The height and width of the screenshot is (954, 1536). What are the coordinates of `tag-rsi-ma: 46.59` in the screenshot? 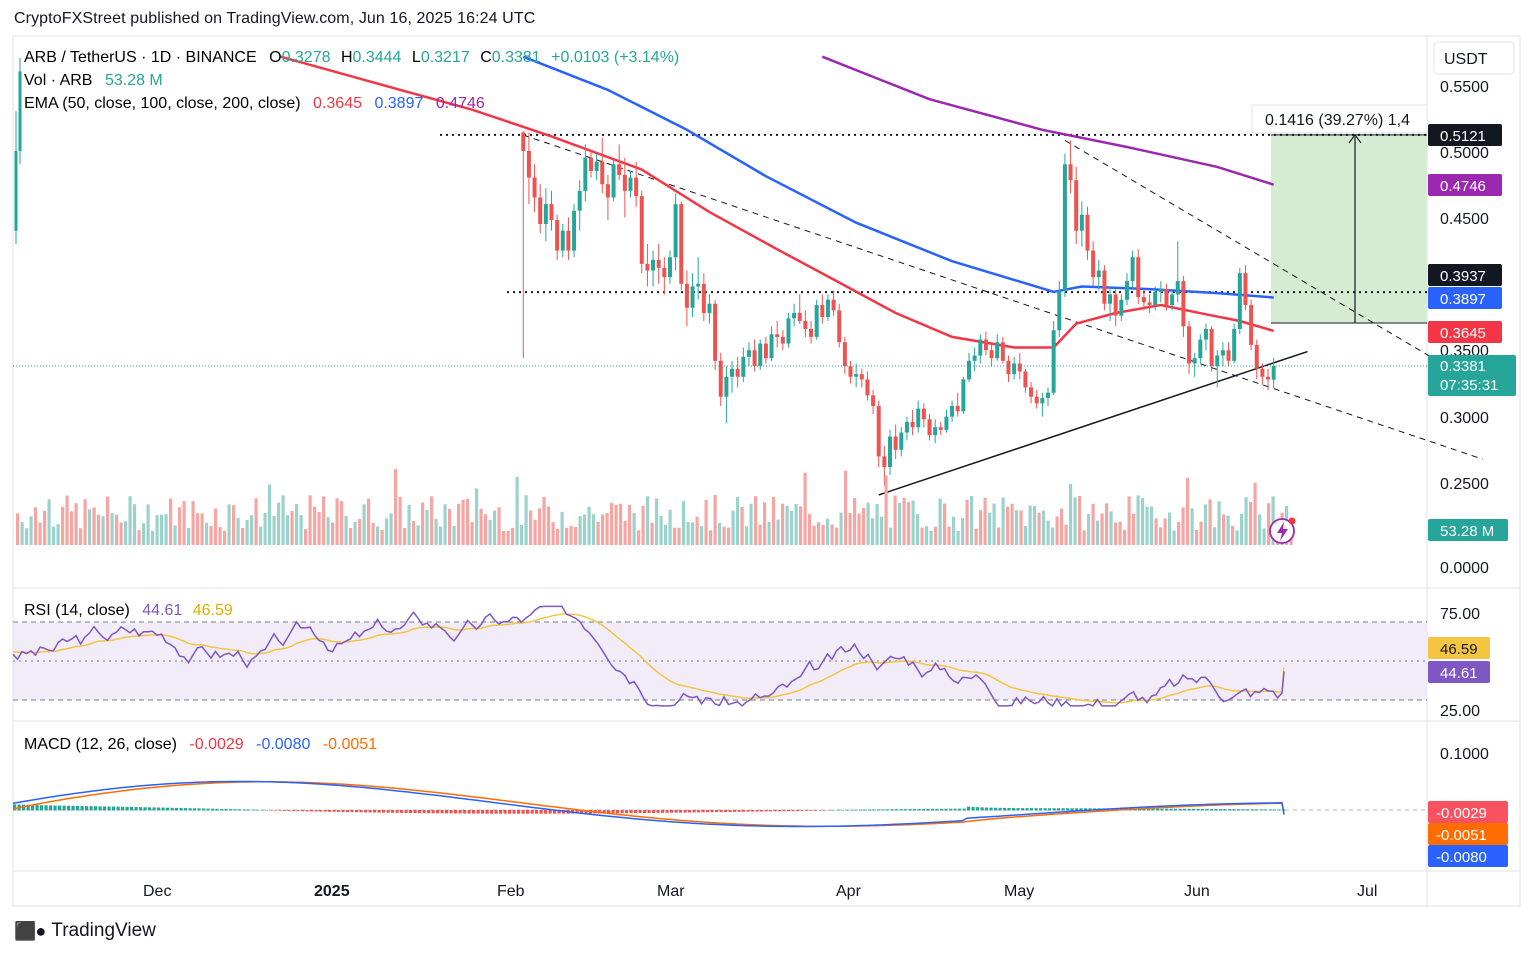 It's located at (1459, 648).